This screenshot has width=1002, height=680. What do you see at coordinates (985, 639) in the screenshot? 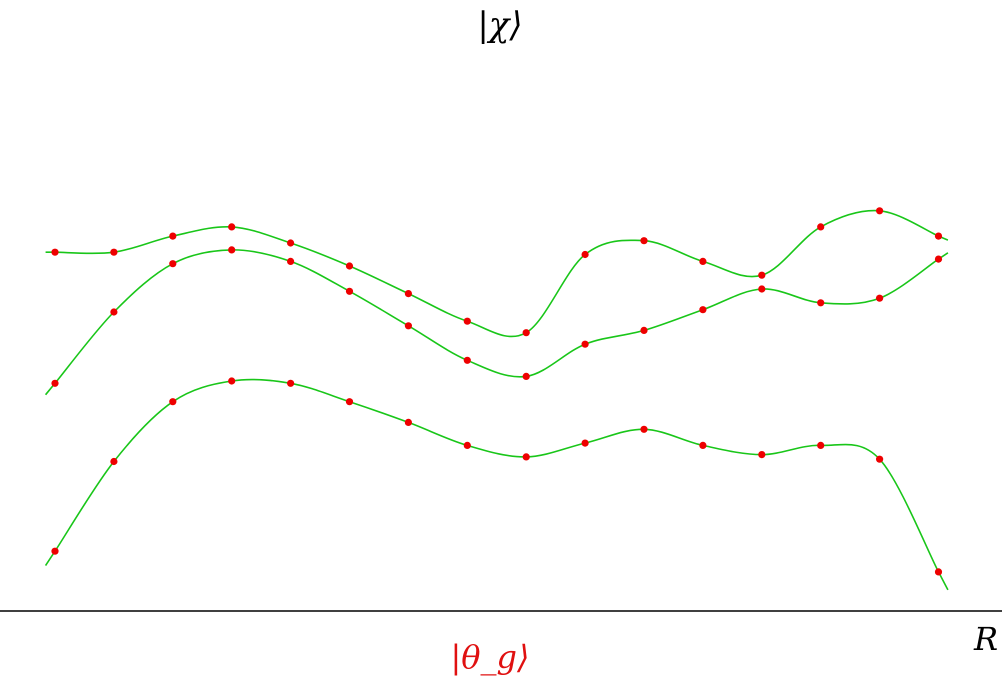
I see `r-axis-label: R` at bounding box center [985, 639].